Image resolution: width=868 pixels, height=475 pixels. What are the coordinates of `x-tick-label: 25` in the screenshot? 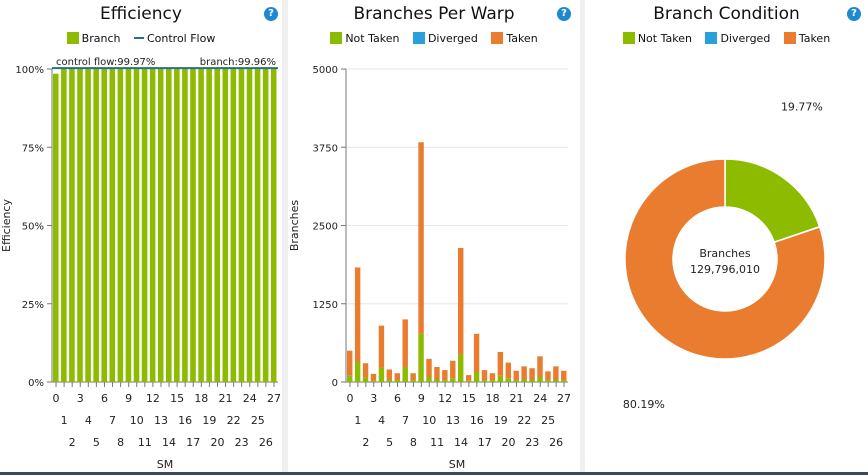 It's located at (548, 420).